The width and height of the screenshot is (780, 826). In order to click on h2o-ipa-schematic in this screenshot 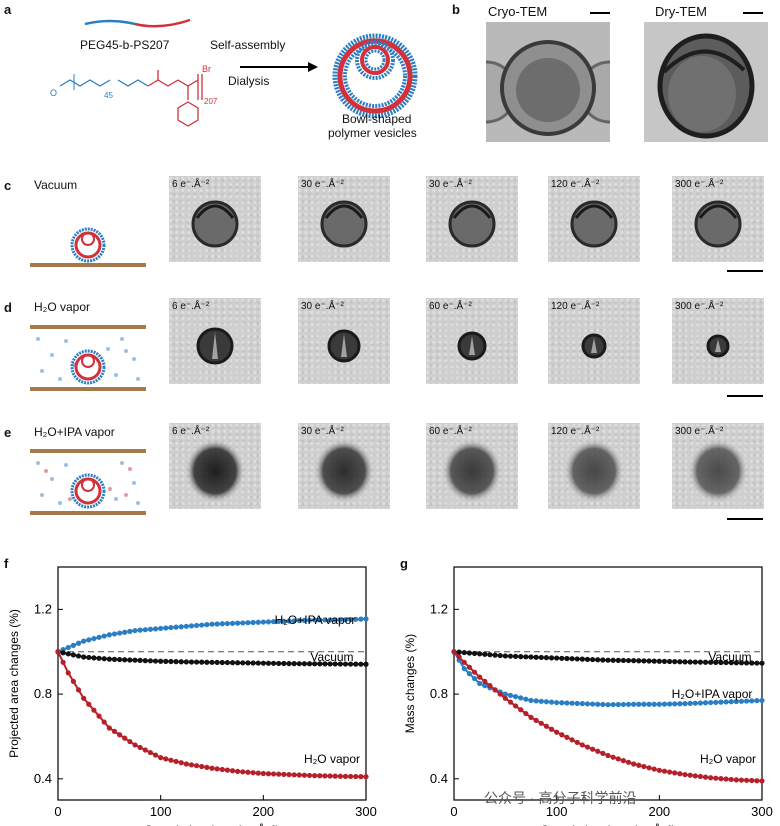, I will do `click(88, 482)`.